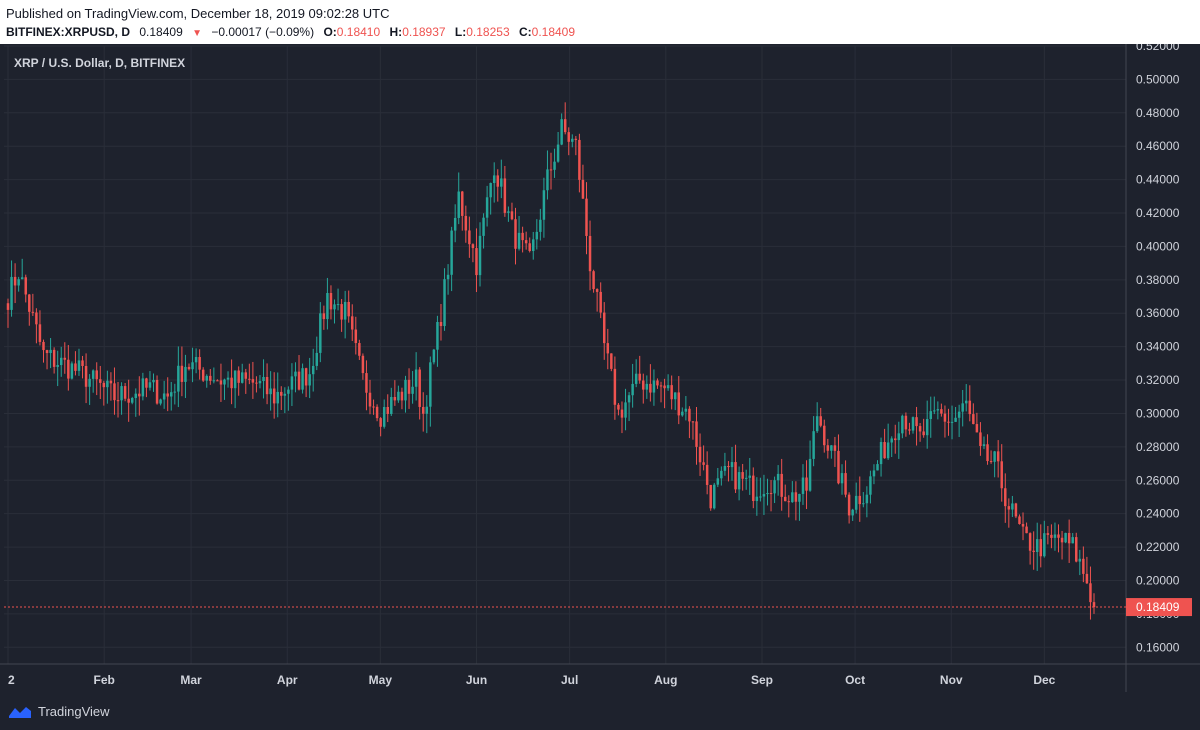 Image resolution: width=1200 pixels, height=730 pixels. I want to click on high-label: H:, so click(396, 32).